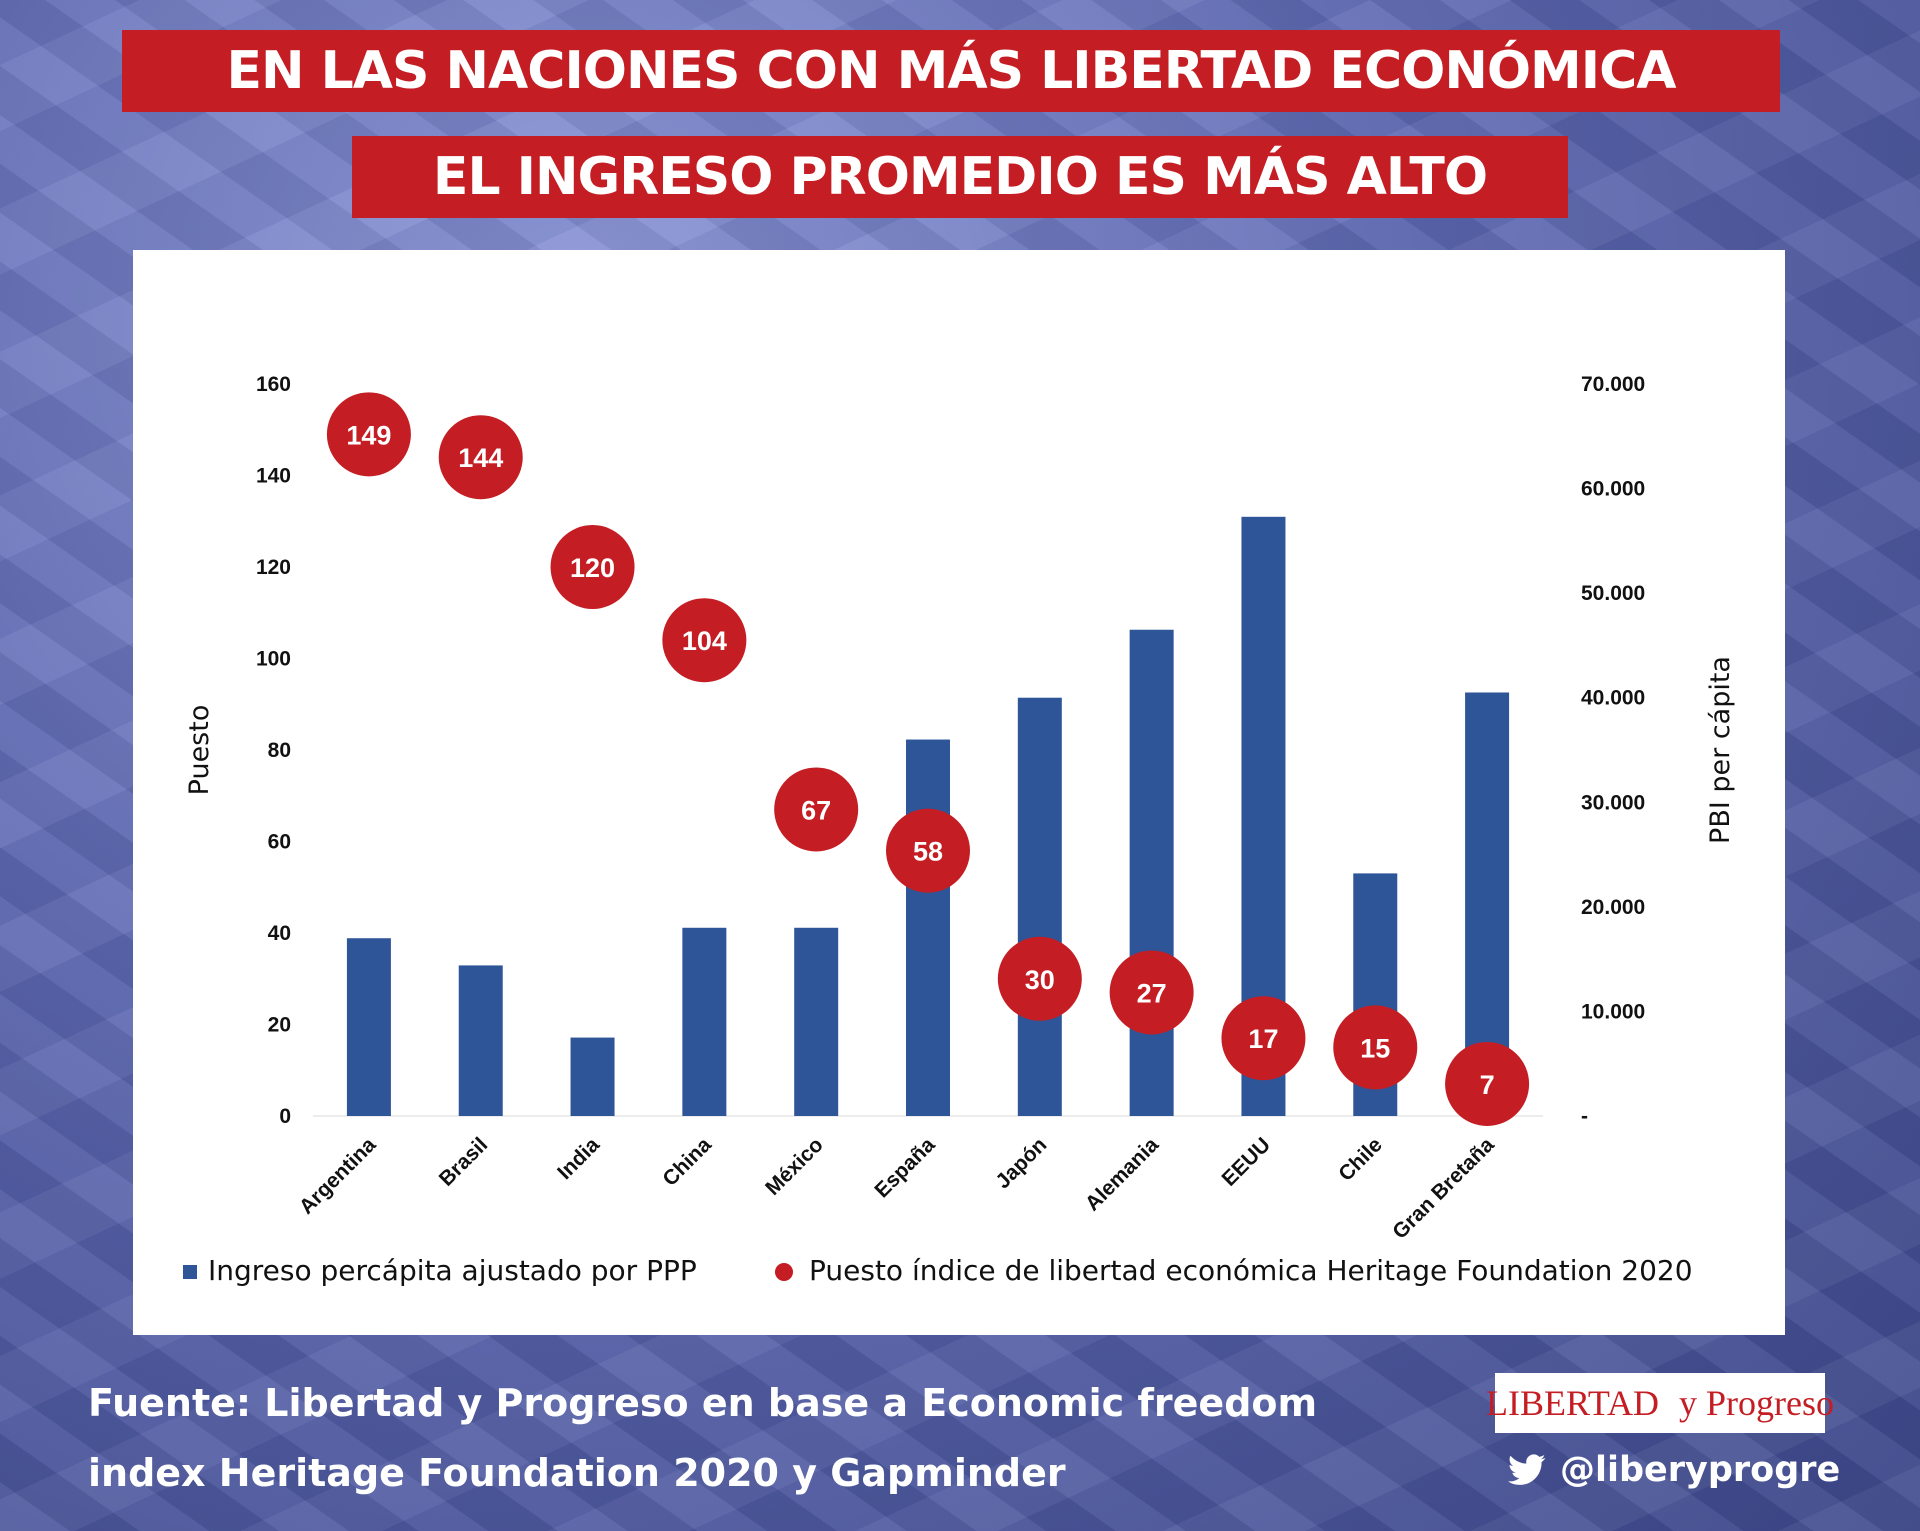 The image size is (1920, 1531). Describe the element at coordinates (1613, 384) in the screenshot. I see `right-axis-tick-label: 70.000` at that location.